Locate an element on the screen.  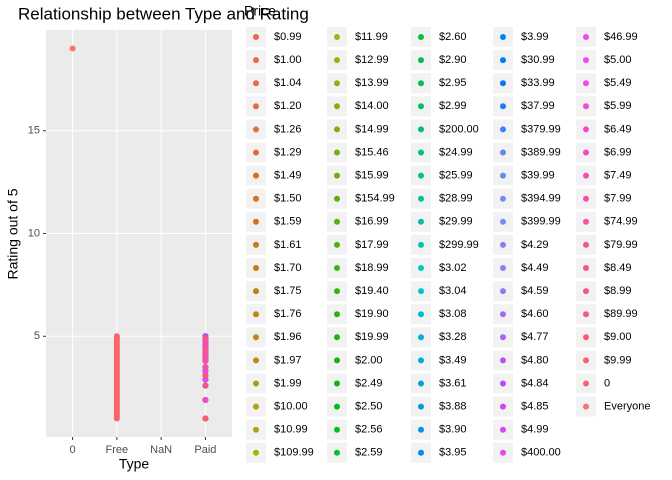
legend-label: $8.49 is located at coordinates (618, 268).